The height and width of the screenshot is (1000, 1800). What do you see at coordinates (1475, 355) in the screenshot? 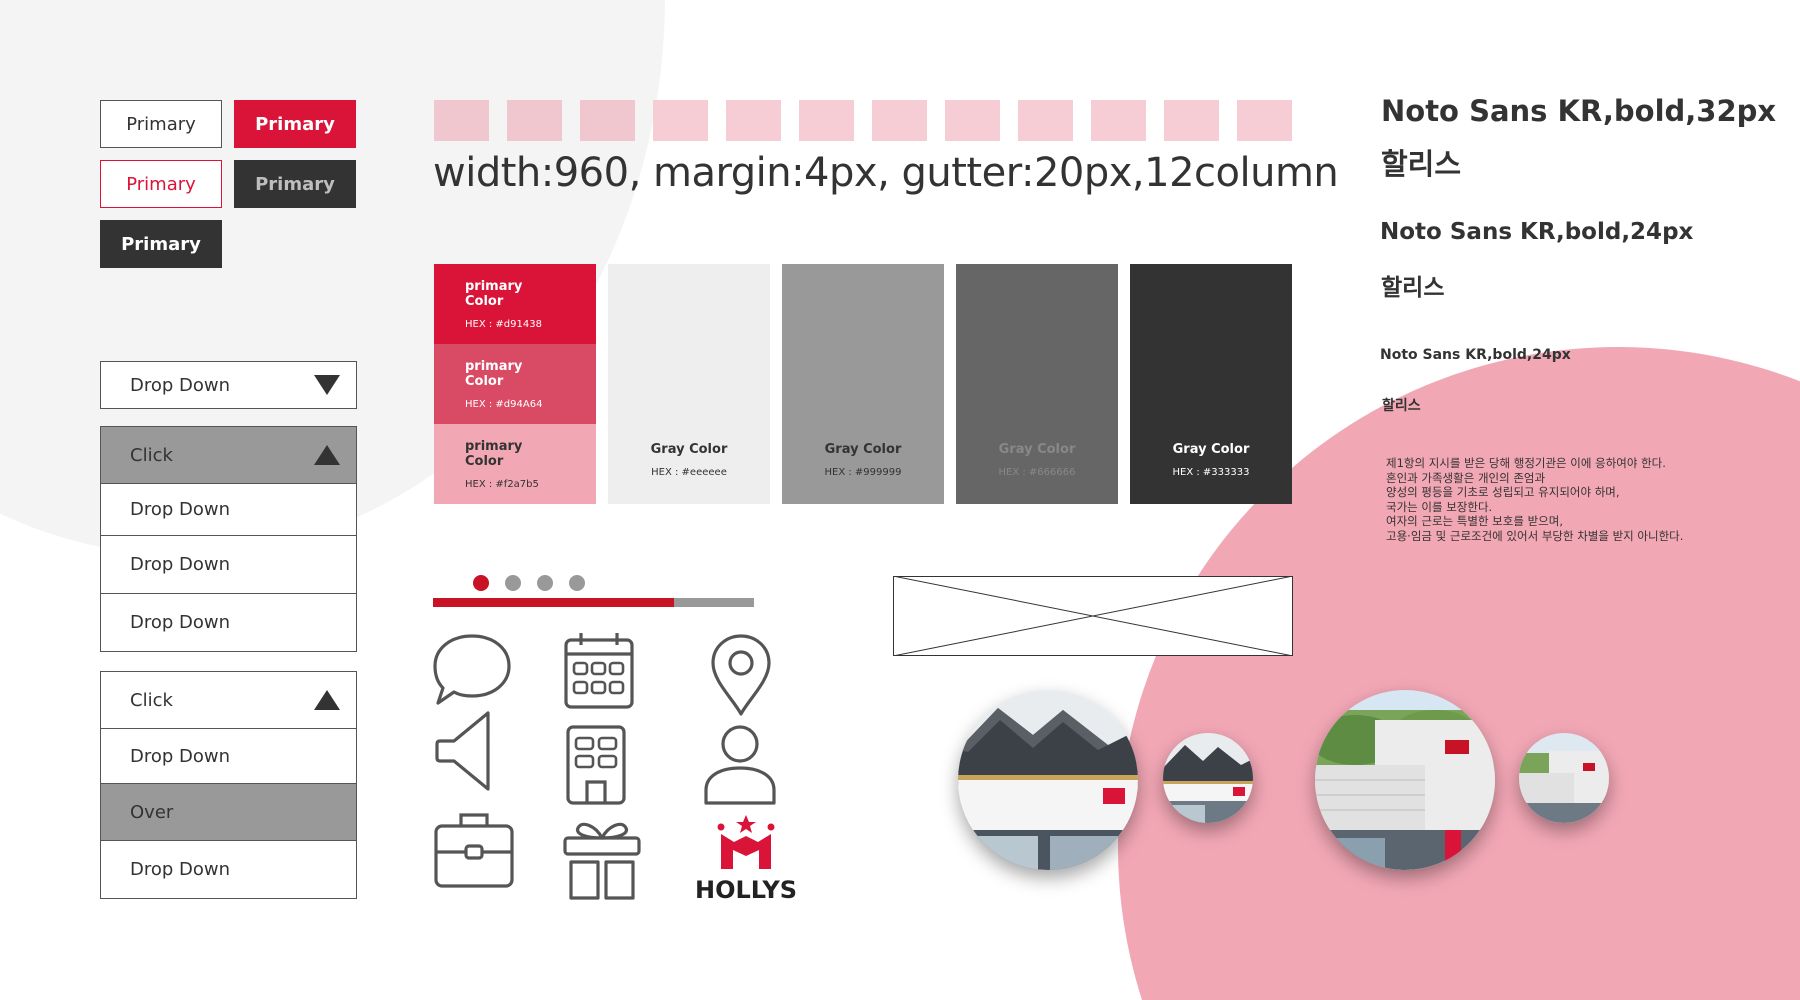
I see `typography-h3: Noto Sans KR,bold,24px` at bounding box center [1475, 355].